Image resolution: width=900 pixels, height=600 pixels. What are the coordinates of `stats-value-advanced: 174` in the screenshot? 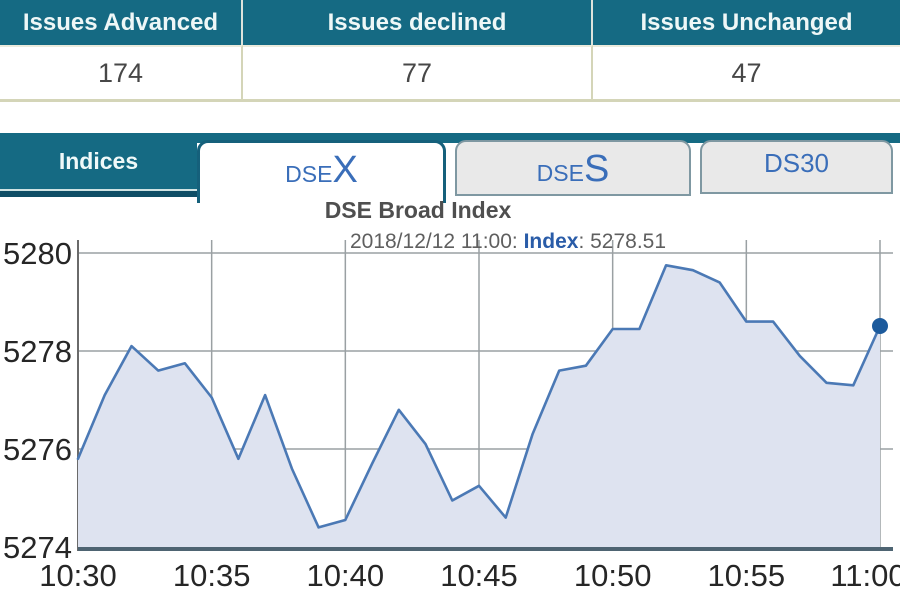 It's located at (121, 72).